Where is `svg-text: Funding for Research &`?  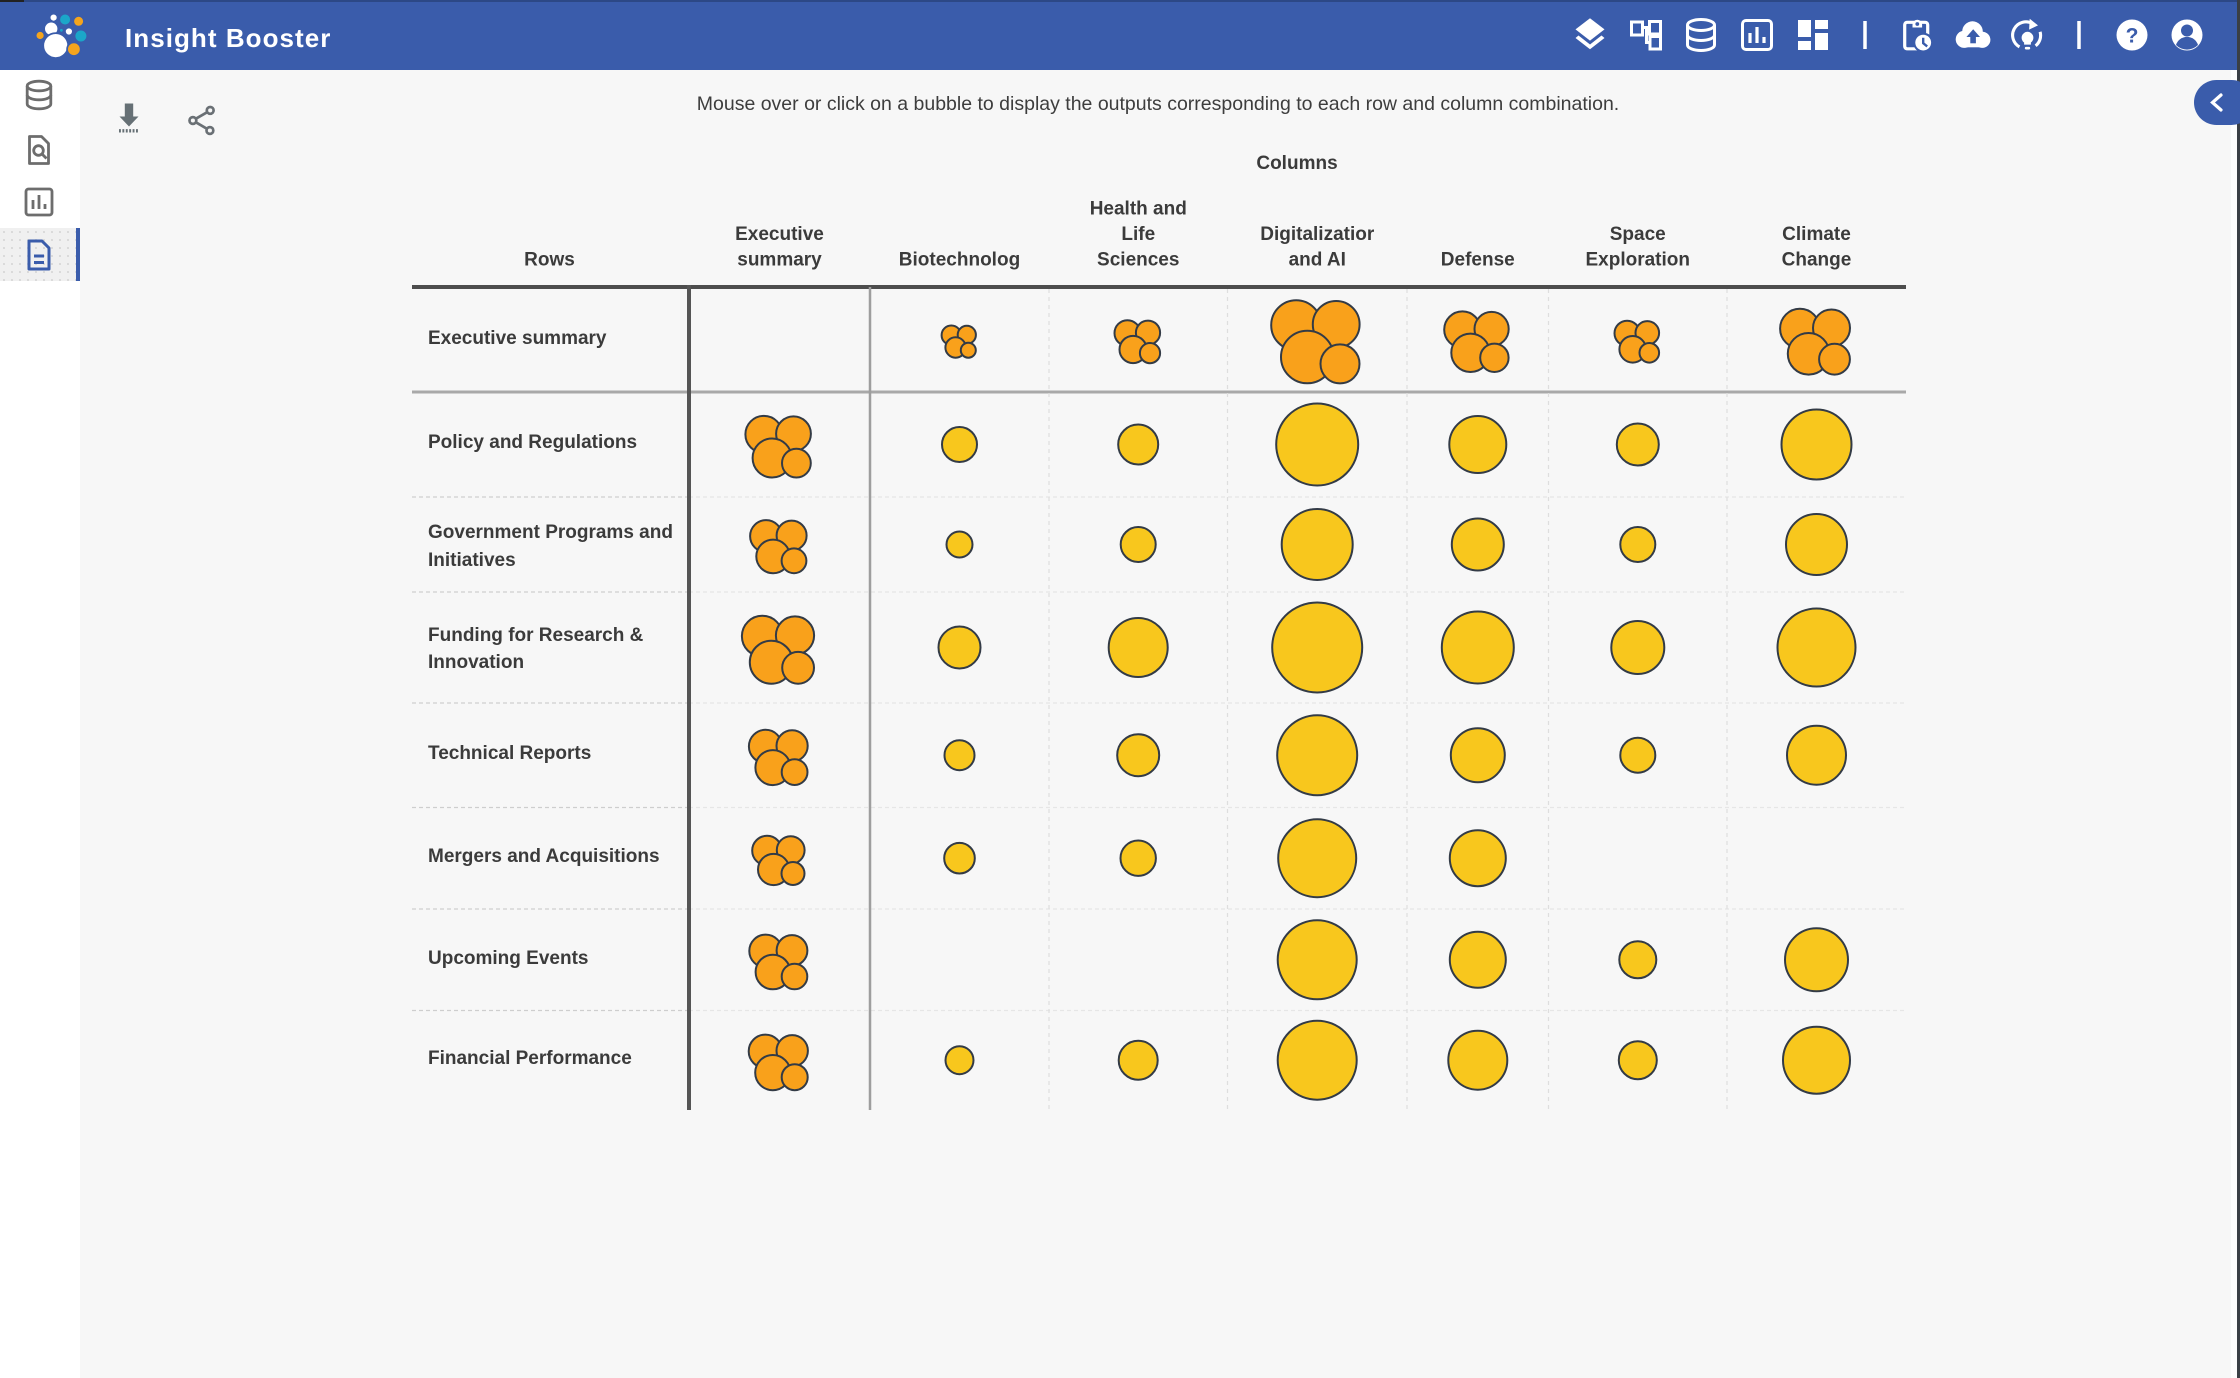 svg-text: Funding for Research & is located at coordinates (536, 635).